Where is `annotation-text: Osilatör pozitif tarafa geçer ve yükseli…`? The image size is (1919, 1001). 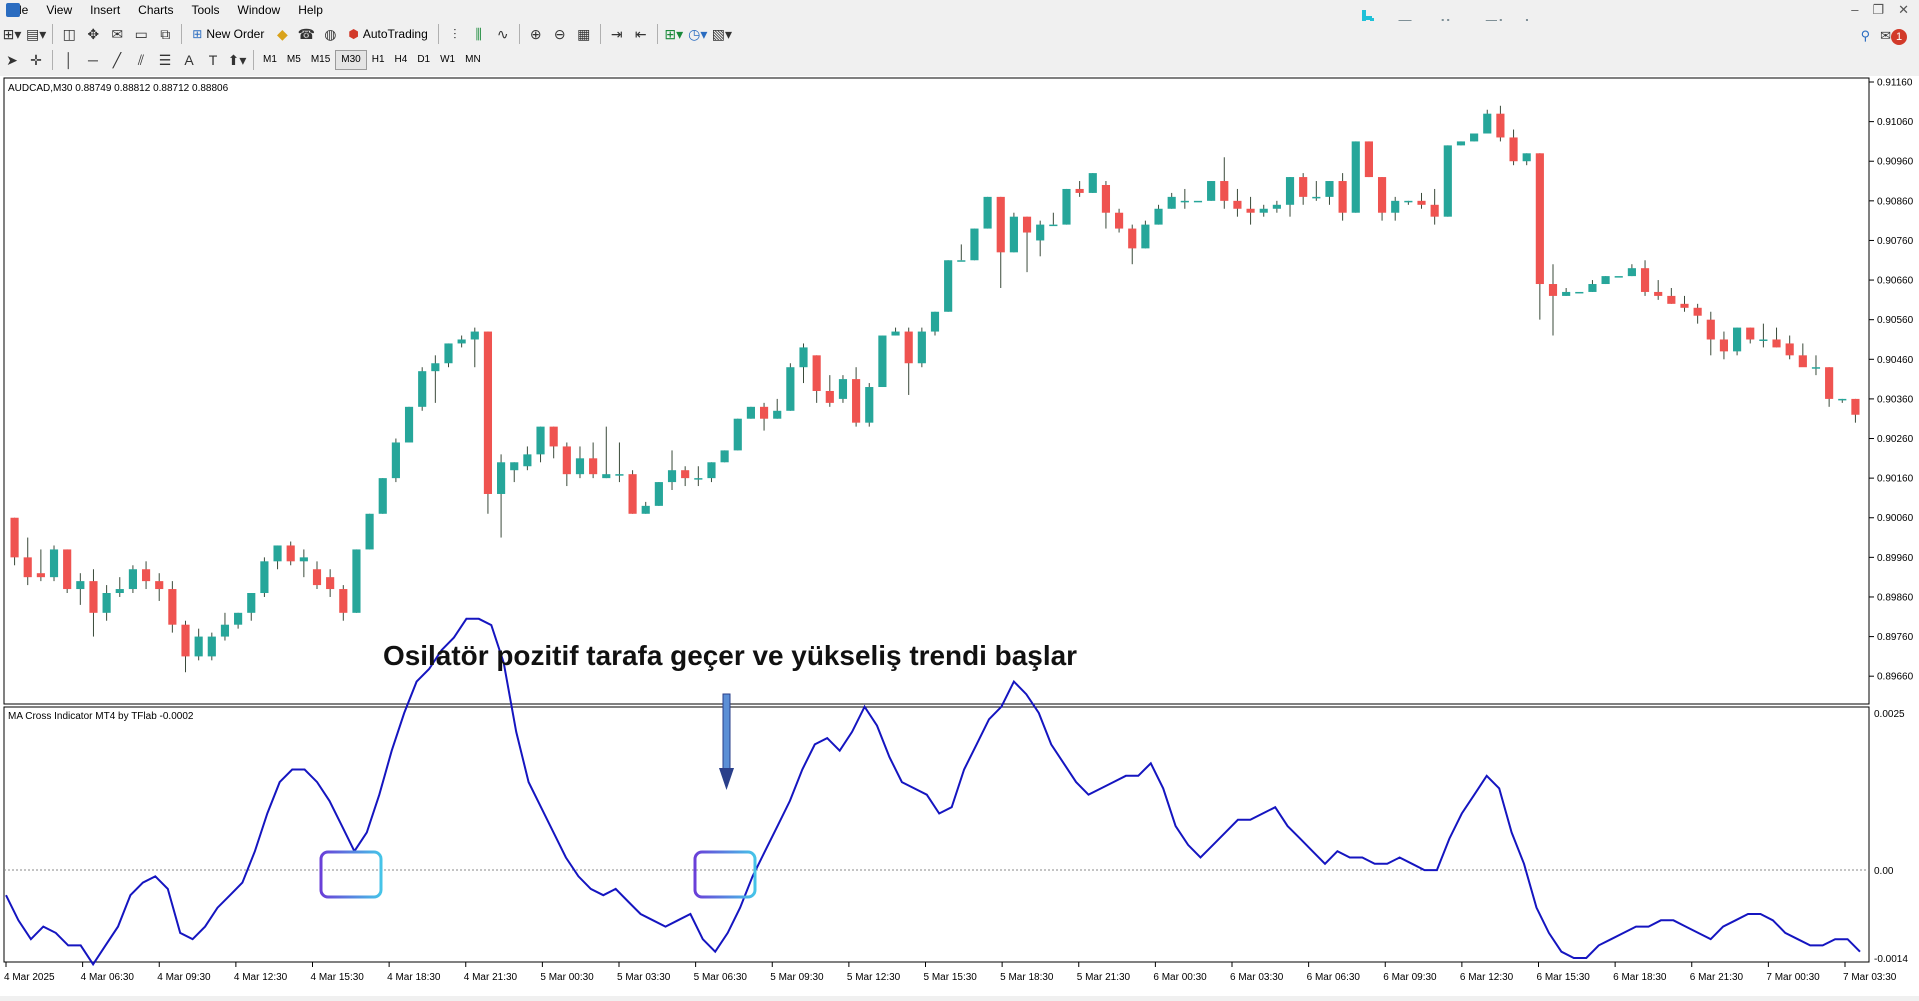 annotation-text: Osilatör pozitif tarafa geçer ve yükseli… is located at coordinates (730, 655).